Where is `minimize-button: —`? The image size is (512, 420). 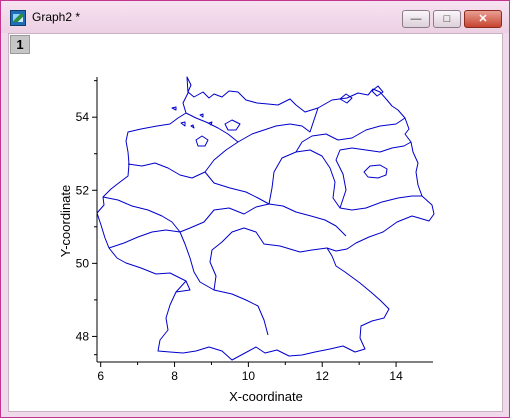 minimize-button: — is located at coordinates (416, 19).